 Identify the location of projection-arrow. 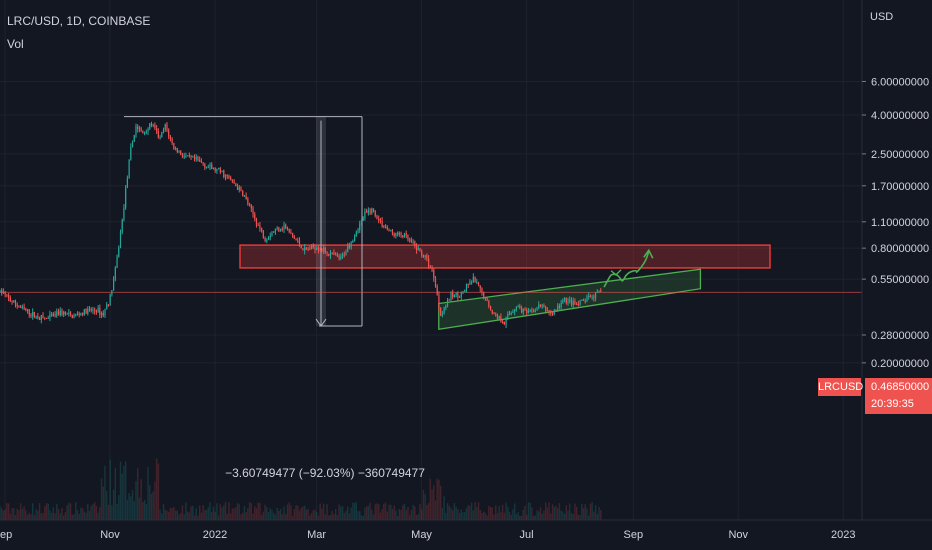
(628, 268).